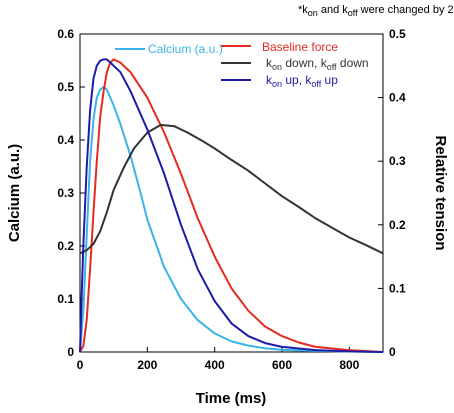 The image size is (454, 413). I want to click on legend-label-1: Baseline force, so click(300, 47).